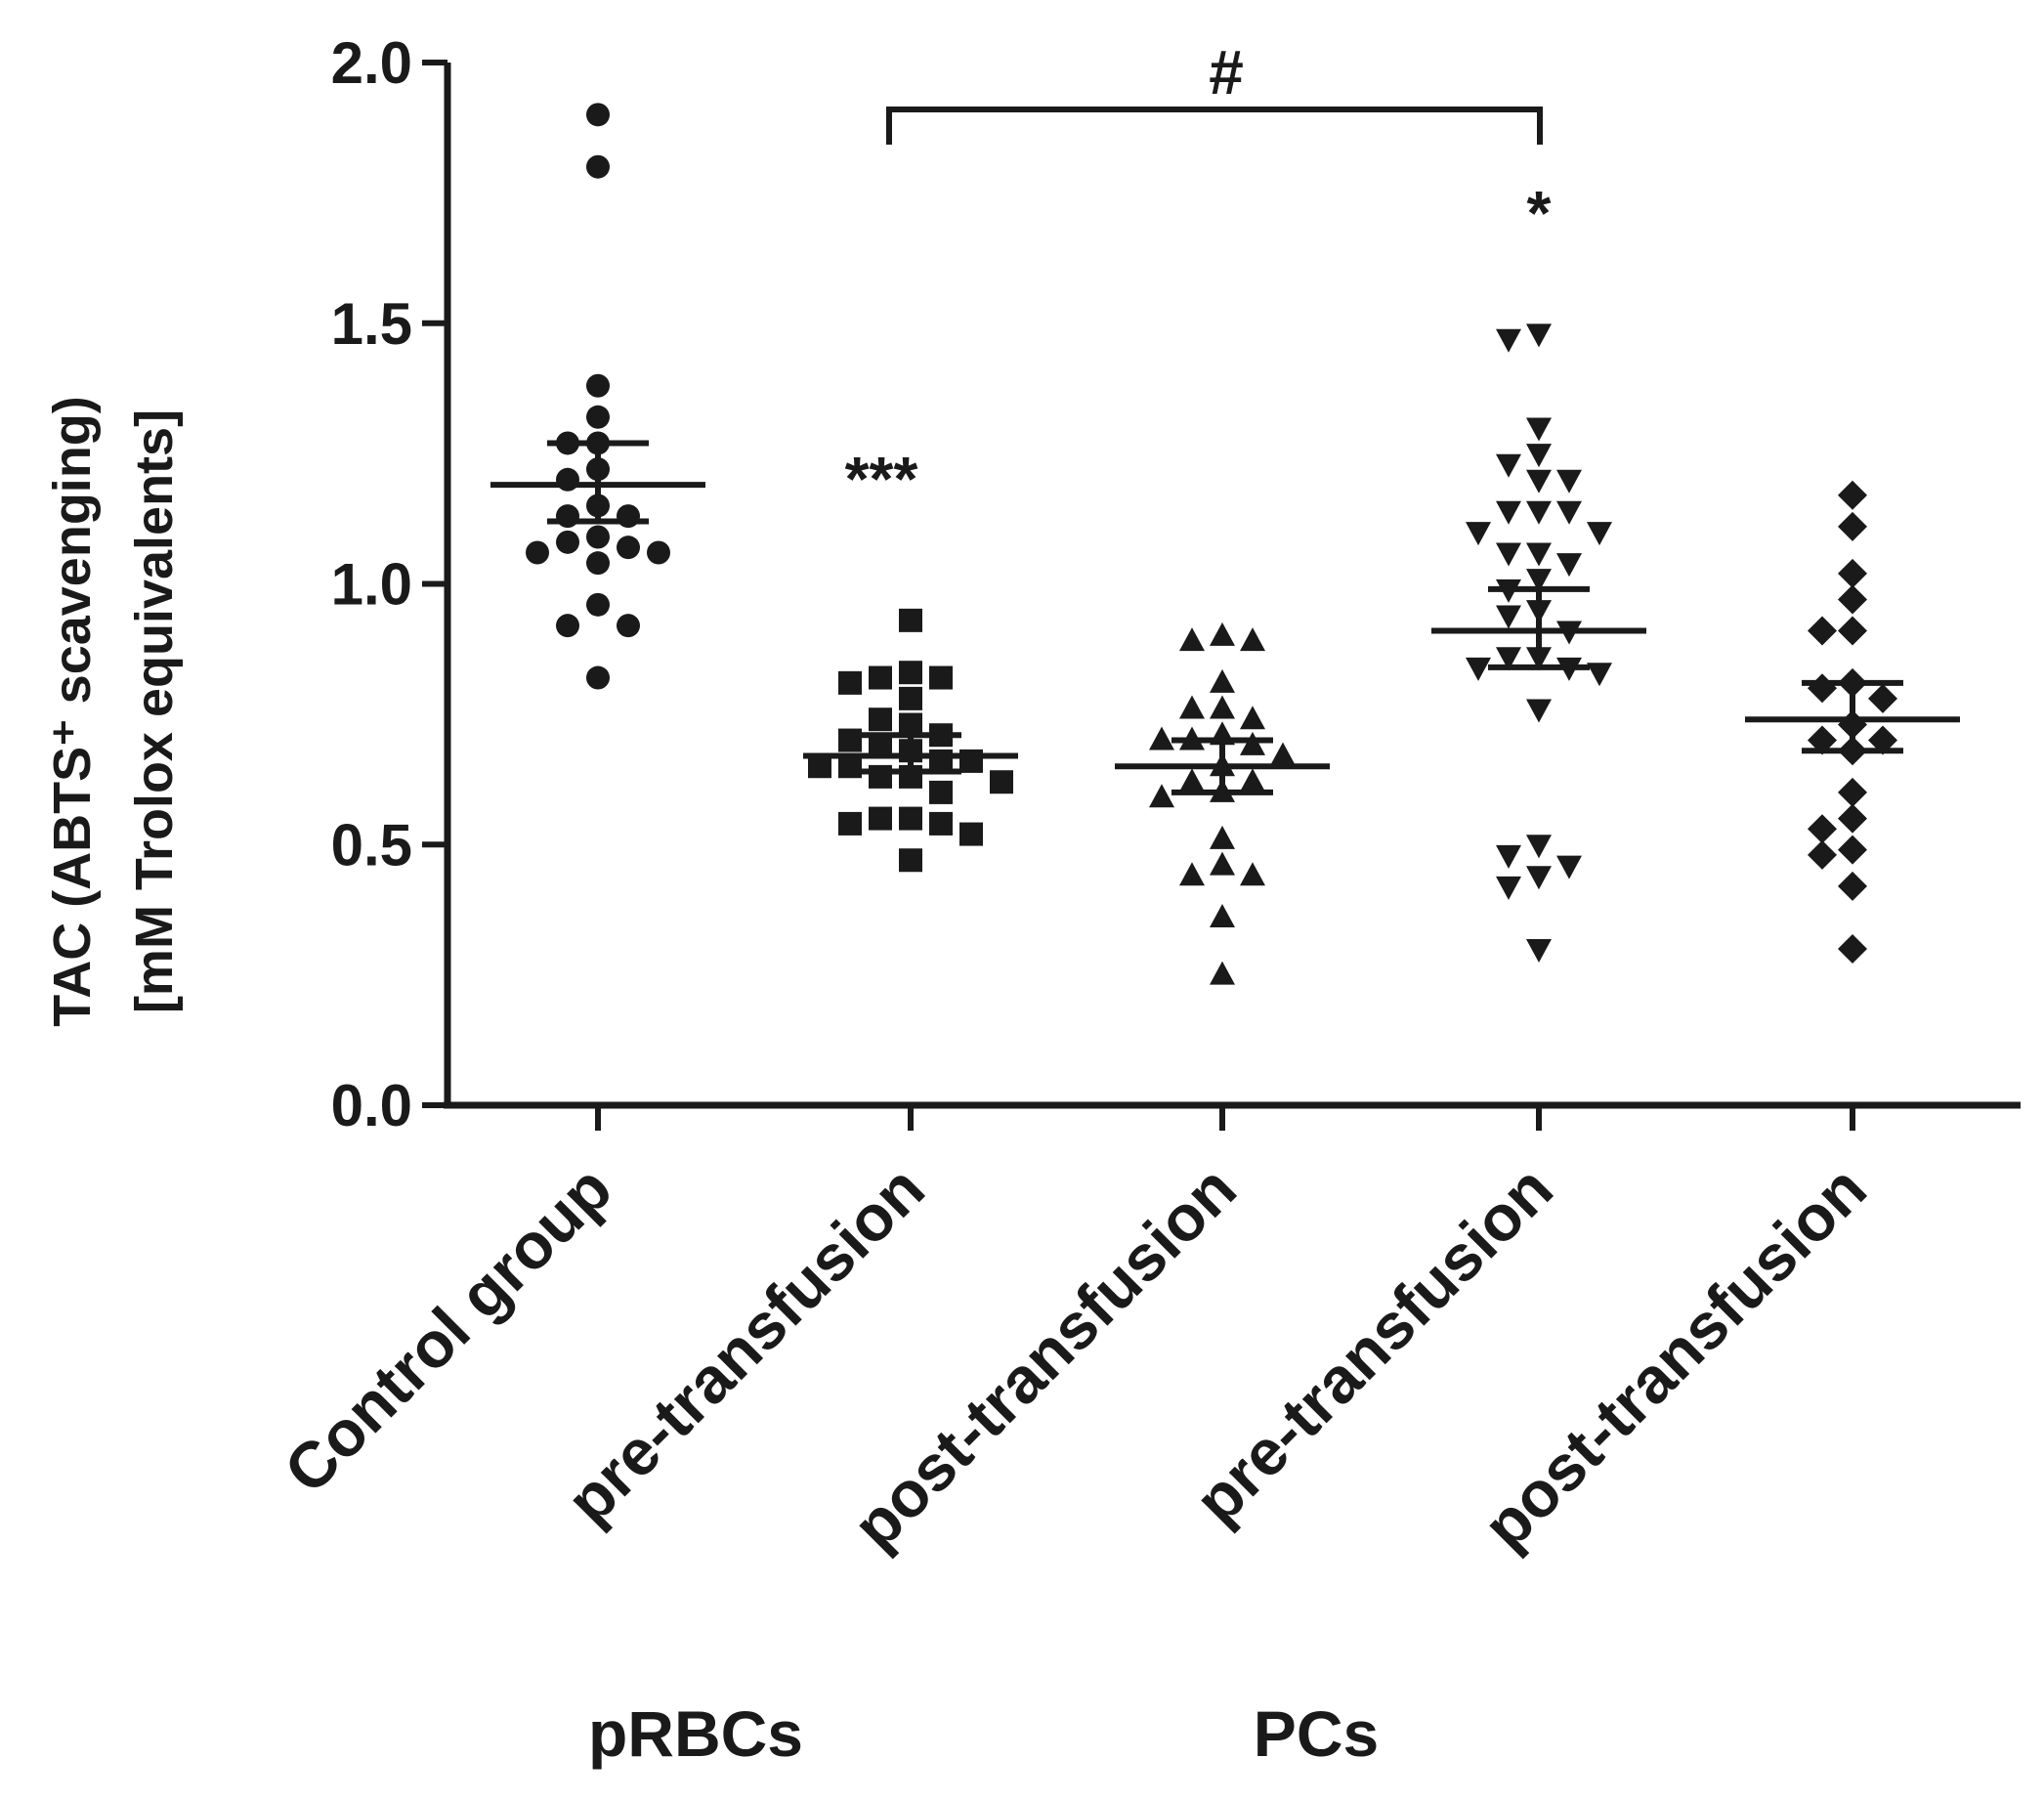 The width and height of the screenshot is (2044, 1801). I want to click on group-label-pcs: PCs, so click(1316, 1733).